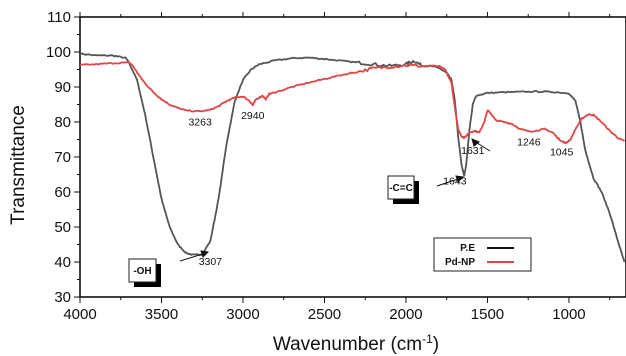 The image size is (626, 356). I want to click on x-tick-label: 3000, so click(242, 314).